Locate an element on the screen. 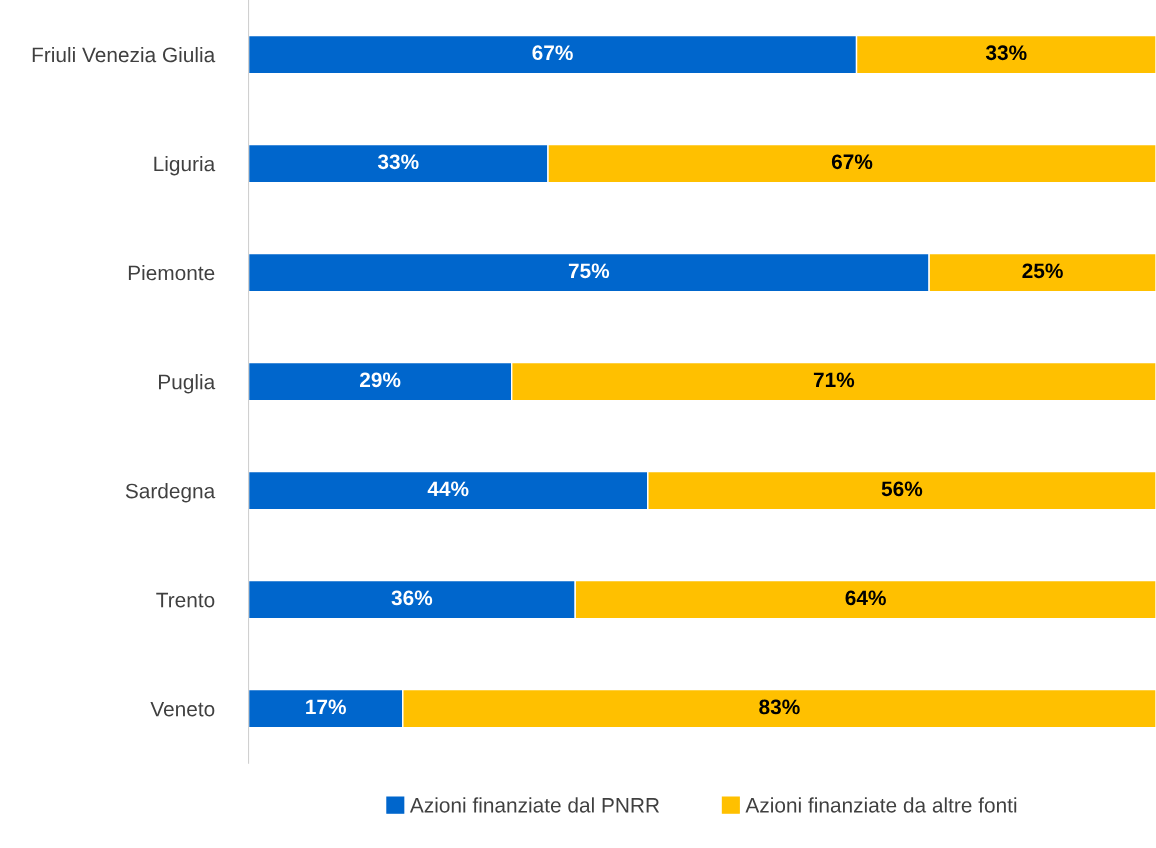  y-tick-label: Liguria is located at coordinates (185, 165).